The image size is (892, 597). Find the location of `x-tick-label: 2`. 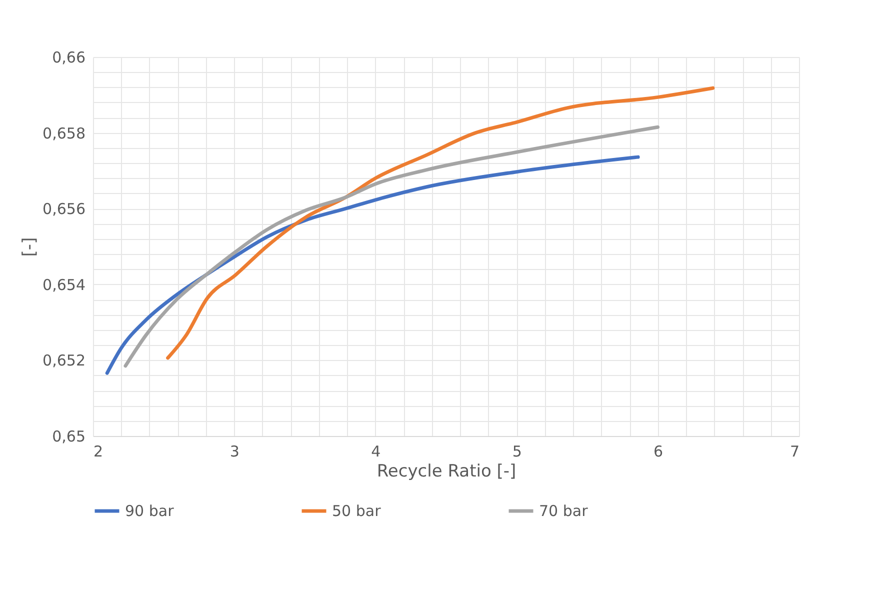

x-tick-label: 2 is located at coordinates (99, 451).